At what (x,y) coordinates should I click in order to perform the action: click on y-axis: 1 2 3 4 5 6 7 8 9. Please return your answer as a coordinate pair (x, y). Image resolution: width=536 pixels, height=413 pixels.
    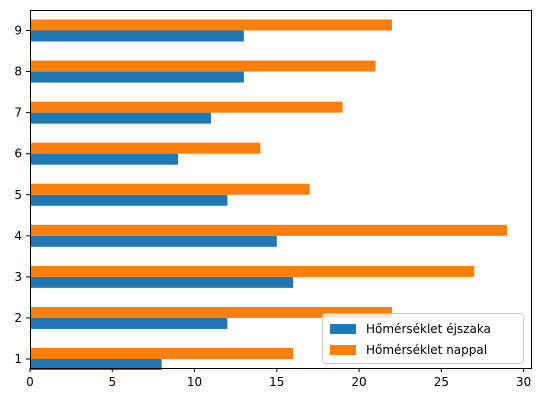
    Looking at the image, I should click on (22, 195).